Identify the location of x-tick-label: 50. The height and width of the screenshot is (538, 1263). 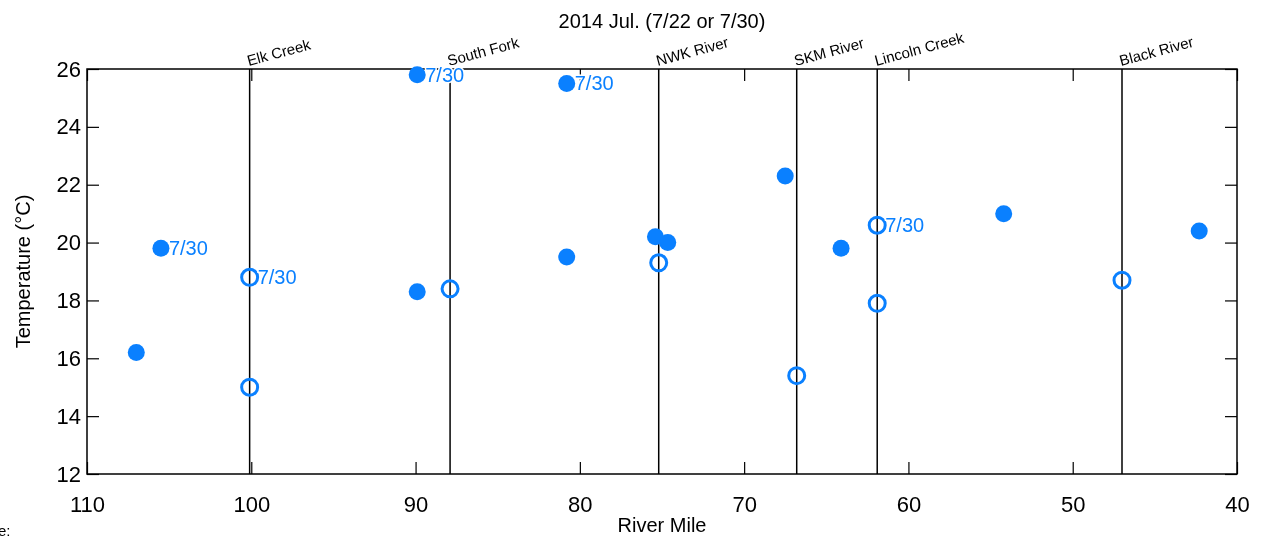
(1073, 504).